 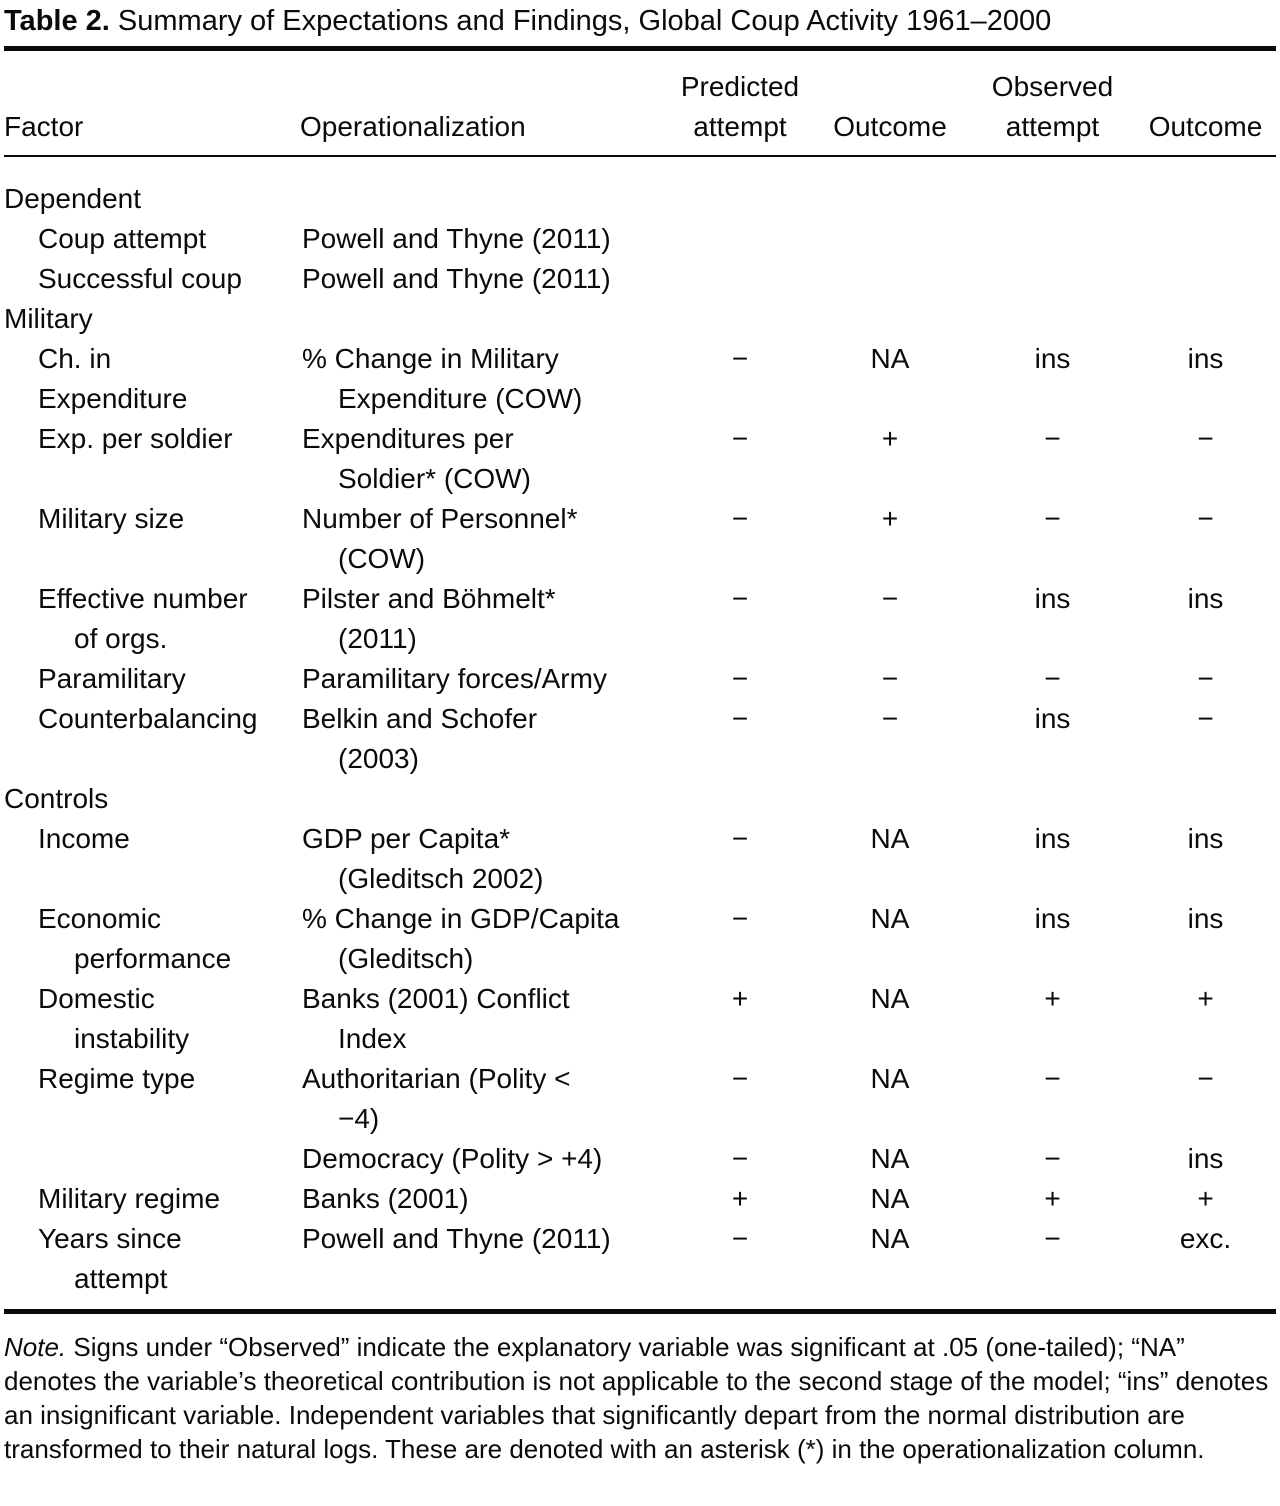 I want to click on predicted-outcome-value, so click(x=890, y=279).